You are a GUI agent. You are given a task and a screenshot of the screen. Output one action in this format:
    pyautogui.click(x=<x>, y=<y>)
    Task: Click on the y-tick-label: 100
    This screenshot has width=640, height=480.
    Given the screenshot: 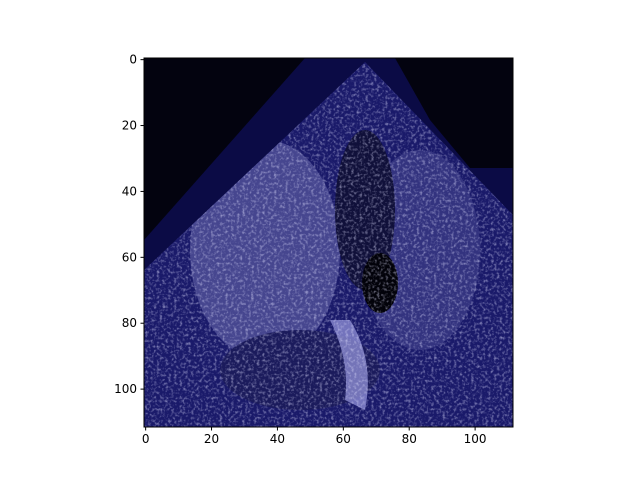 What is the action you would take?
    pyautogui.click(x=125, y=389)
    